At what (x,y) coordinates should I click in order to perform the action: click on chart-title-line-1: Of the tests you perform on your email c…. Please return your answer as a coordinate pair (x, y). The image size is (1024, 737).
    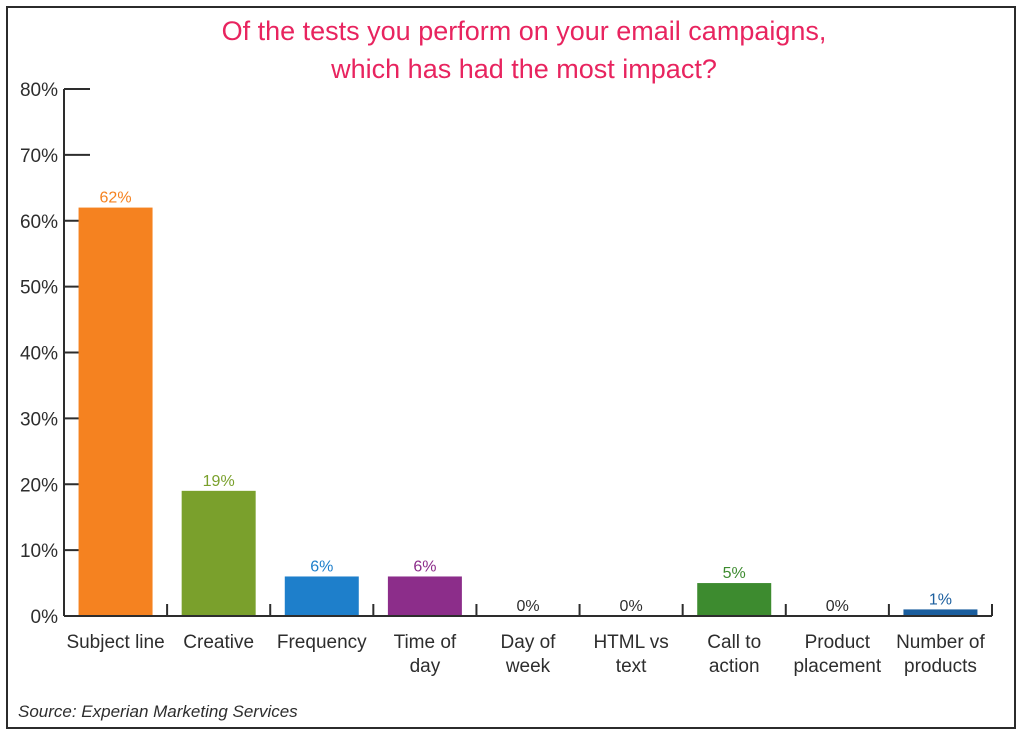
    Looking at the image, I should click on (524, 31).